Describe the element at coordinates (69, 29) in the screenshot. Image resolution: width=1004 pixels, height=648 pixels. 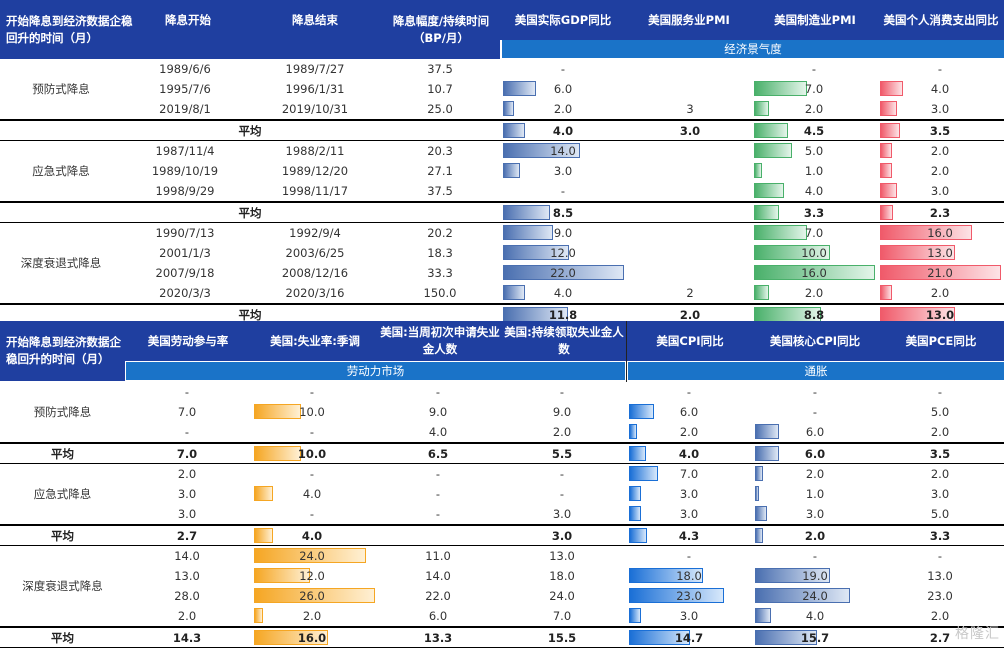
I see `top-header-0: 开始降息到经济数据企稳回升的时间（月）` at that location.